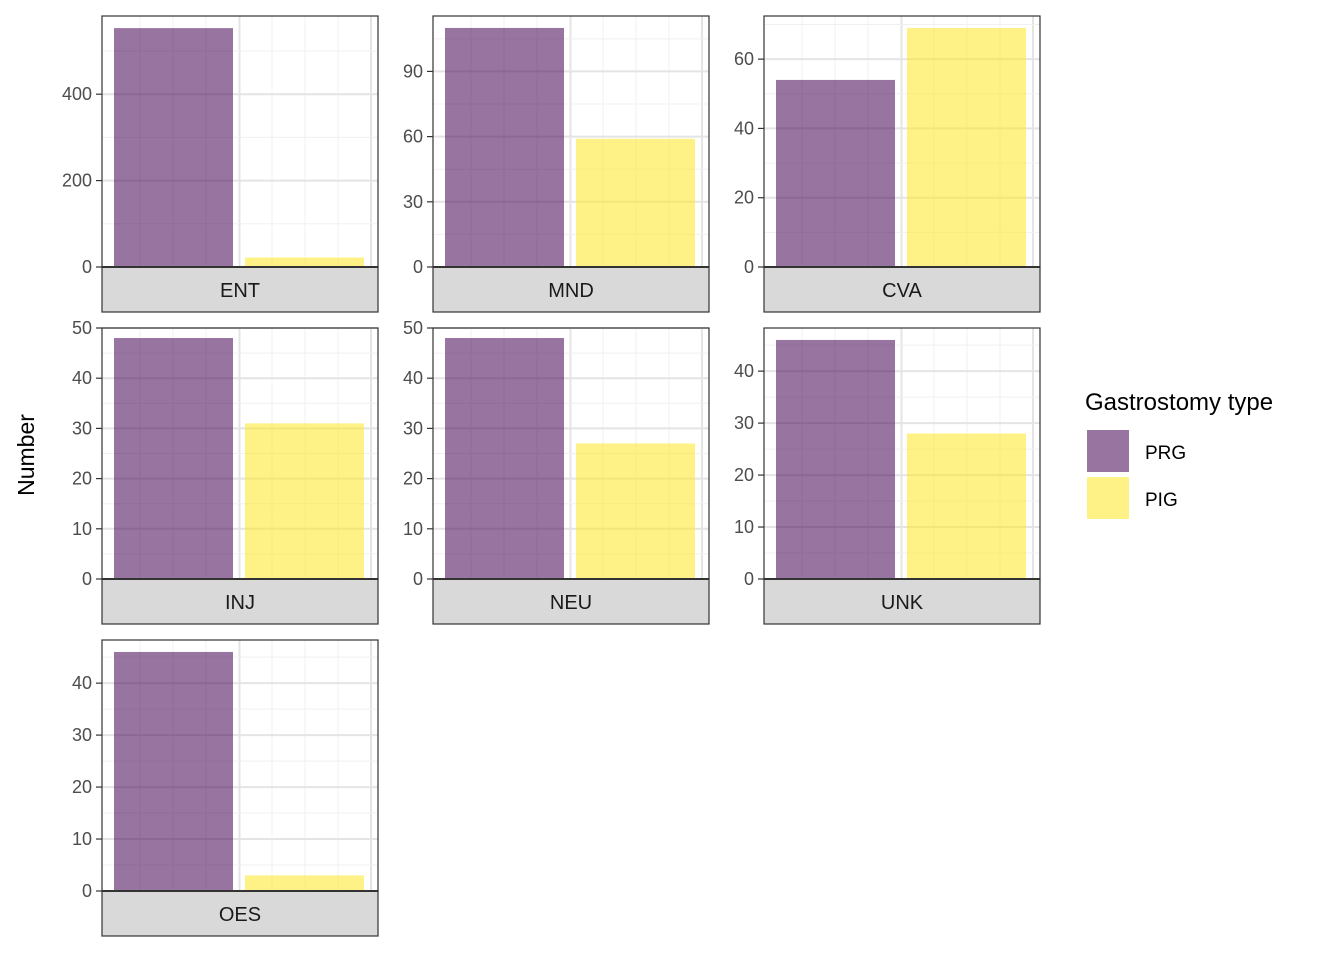 This screenshot has height=960, width=1344. Describe the element at coordinates (635, 202) in the screenshot. I see `bar-mnd-pig` at that location.